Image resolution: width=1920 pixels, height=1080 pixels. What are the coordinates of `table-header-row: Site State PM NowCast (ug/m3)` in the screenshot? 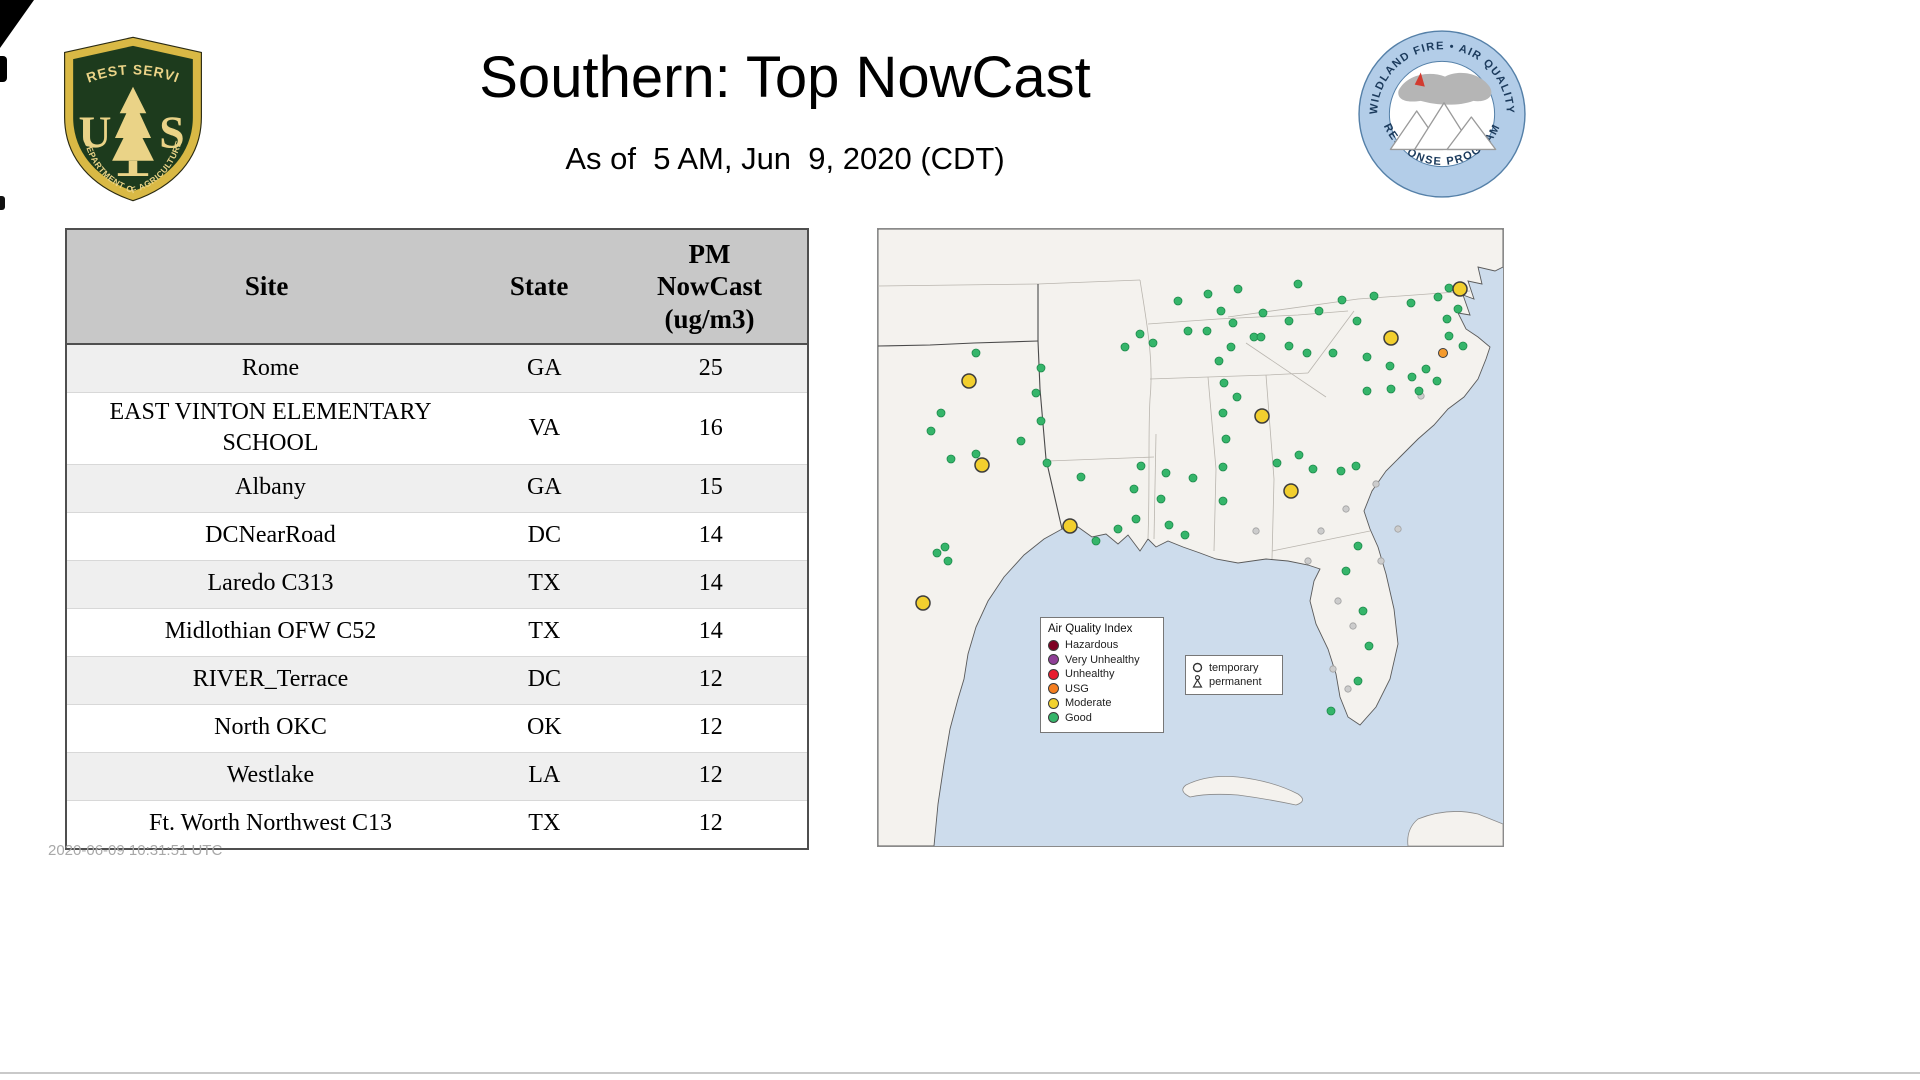 It's located at (437, 288).